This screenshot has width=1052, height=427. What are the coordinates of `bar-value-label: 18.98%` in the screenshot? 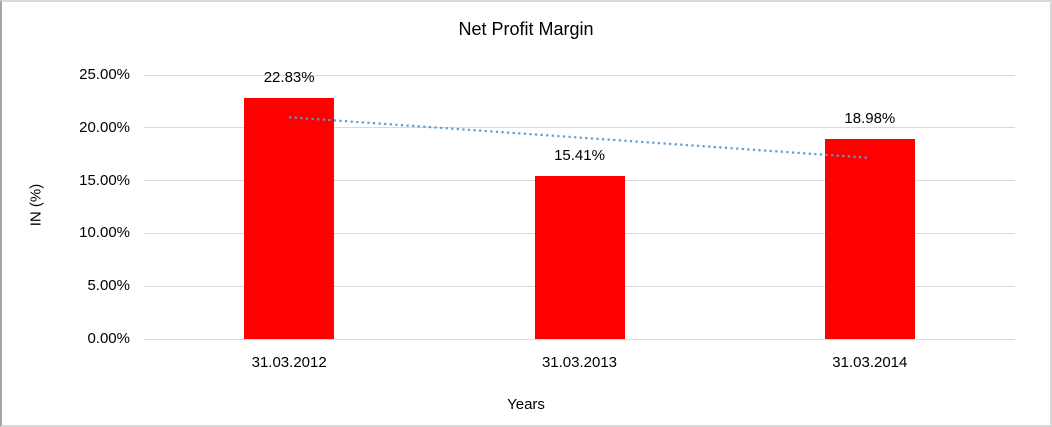 It's located at (870, 118).